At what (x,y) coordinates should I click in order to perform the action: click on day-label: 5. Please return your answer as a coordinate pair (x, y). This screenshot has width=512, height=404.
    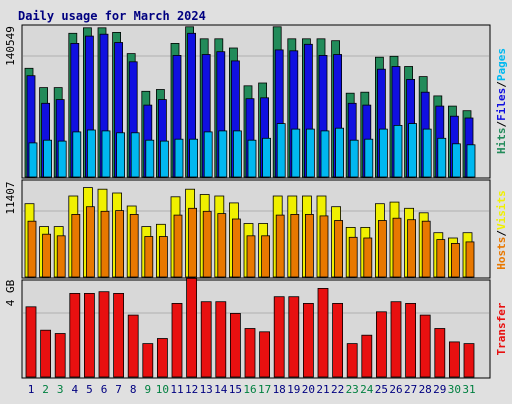
    Looking at the image, I should click on (89, 389).